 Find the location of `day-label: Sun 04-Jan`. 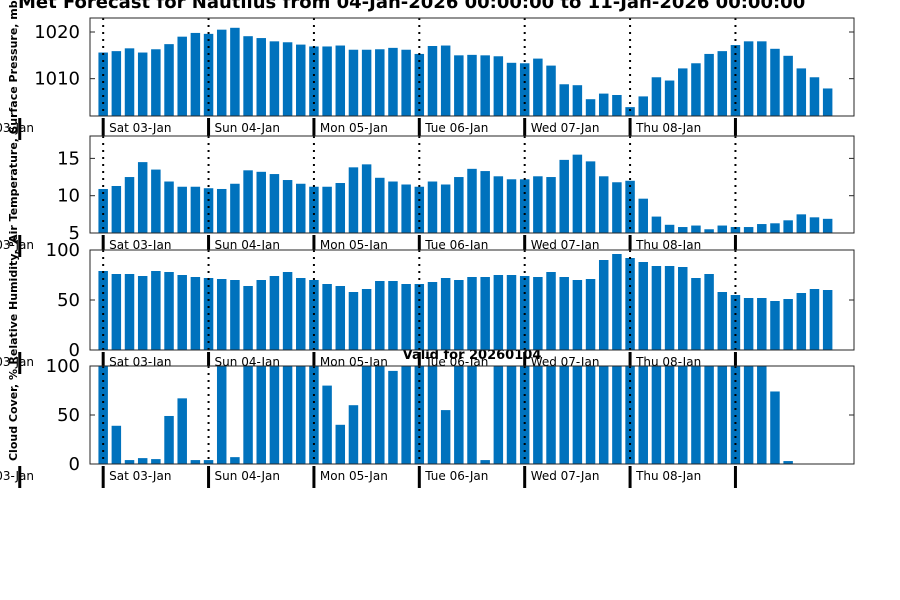

day-label: Sun 04-Jan is located at coordinates (247, 476).